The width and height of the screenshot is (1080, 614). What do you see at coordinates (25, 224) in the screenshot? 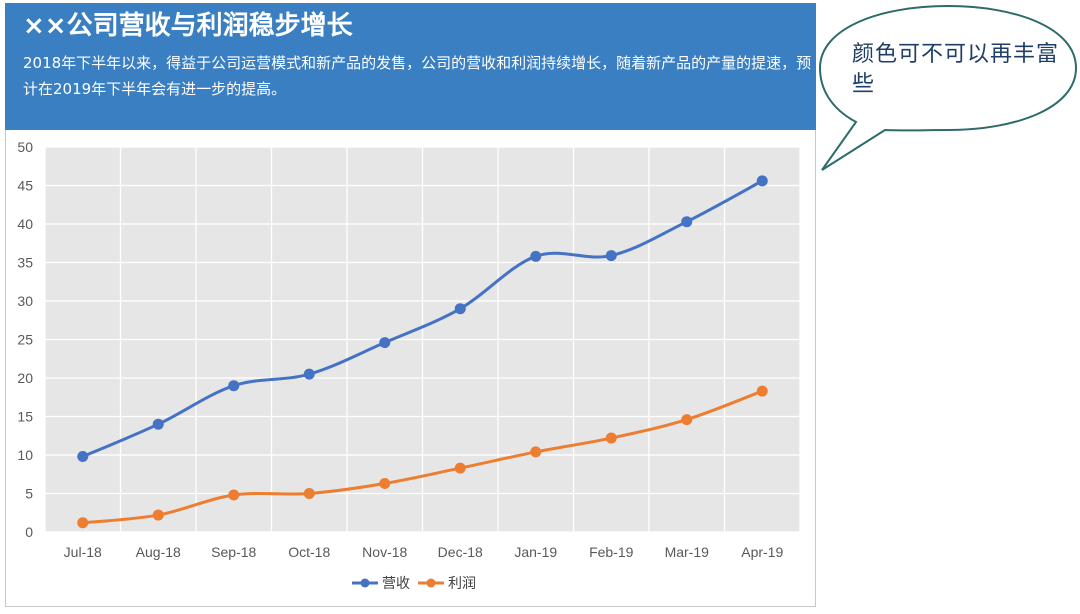
I see `y-tick-label: 40` at bounding box center [25, 224].